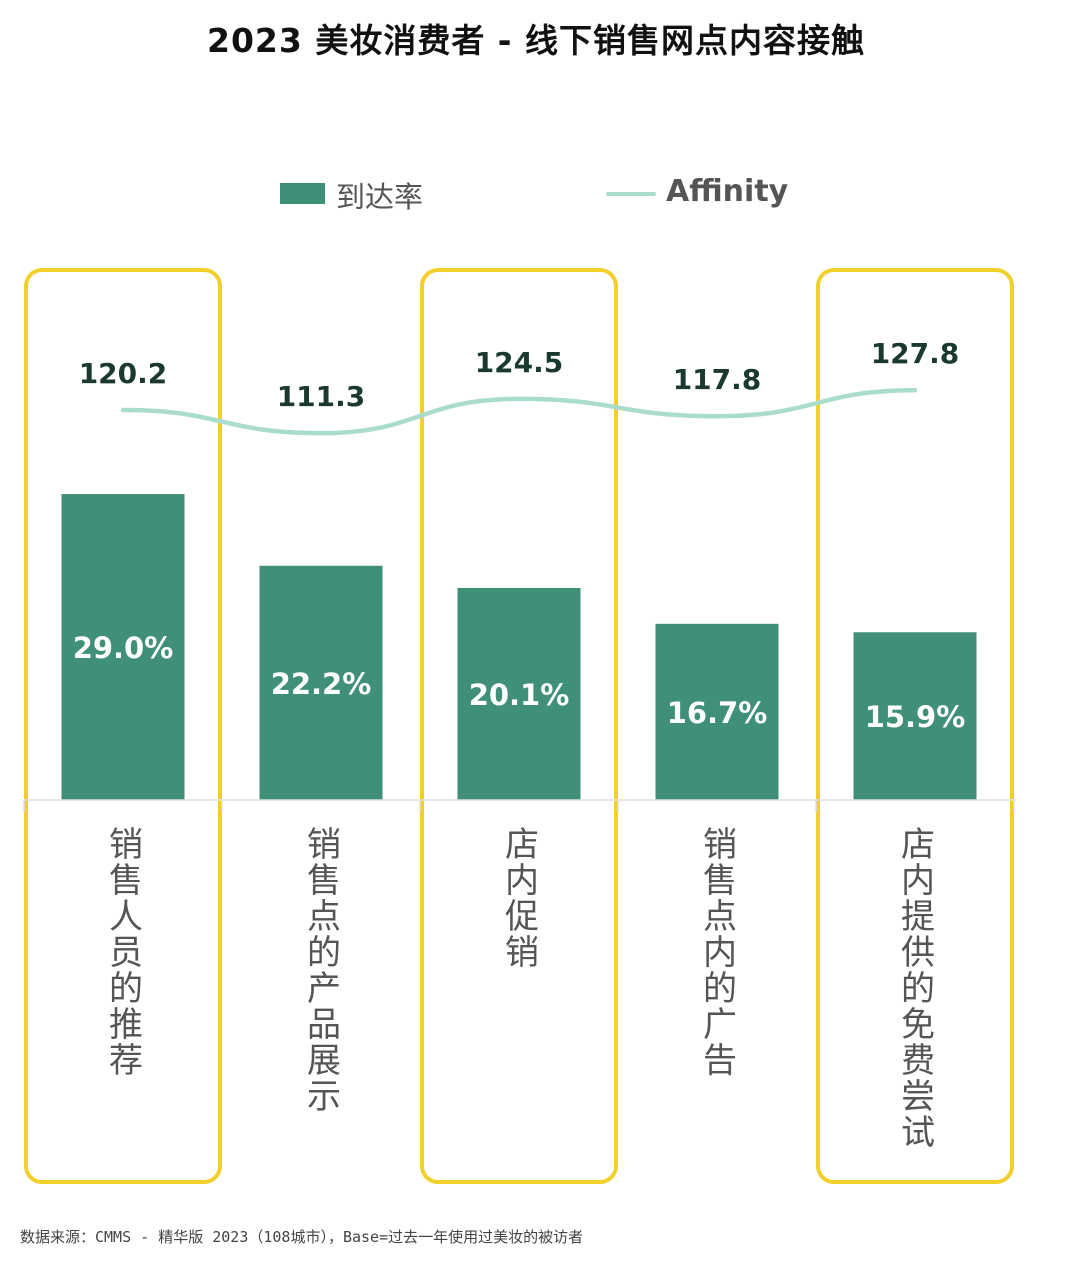  Describe the element at coordinates (717, 379) in the screenshot. I see `affinity-value-label: 117.8` at that location.